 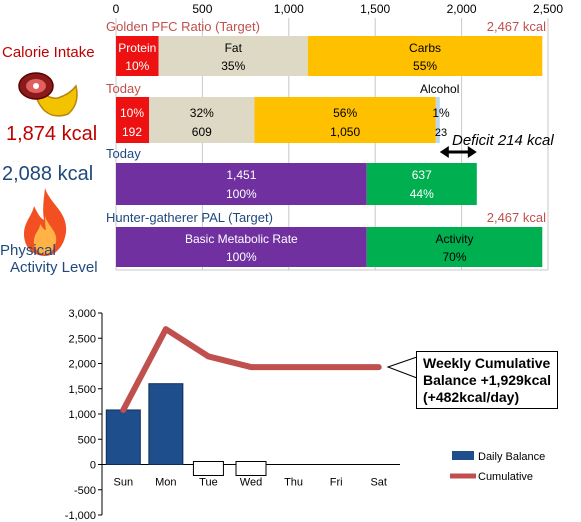 What do you see at coordinates (345, 132) in the screenshot?
I see `segment-kcal-label: 1,050` at bounding box center [345, 132].